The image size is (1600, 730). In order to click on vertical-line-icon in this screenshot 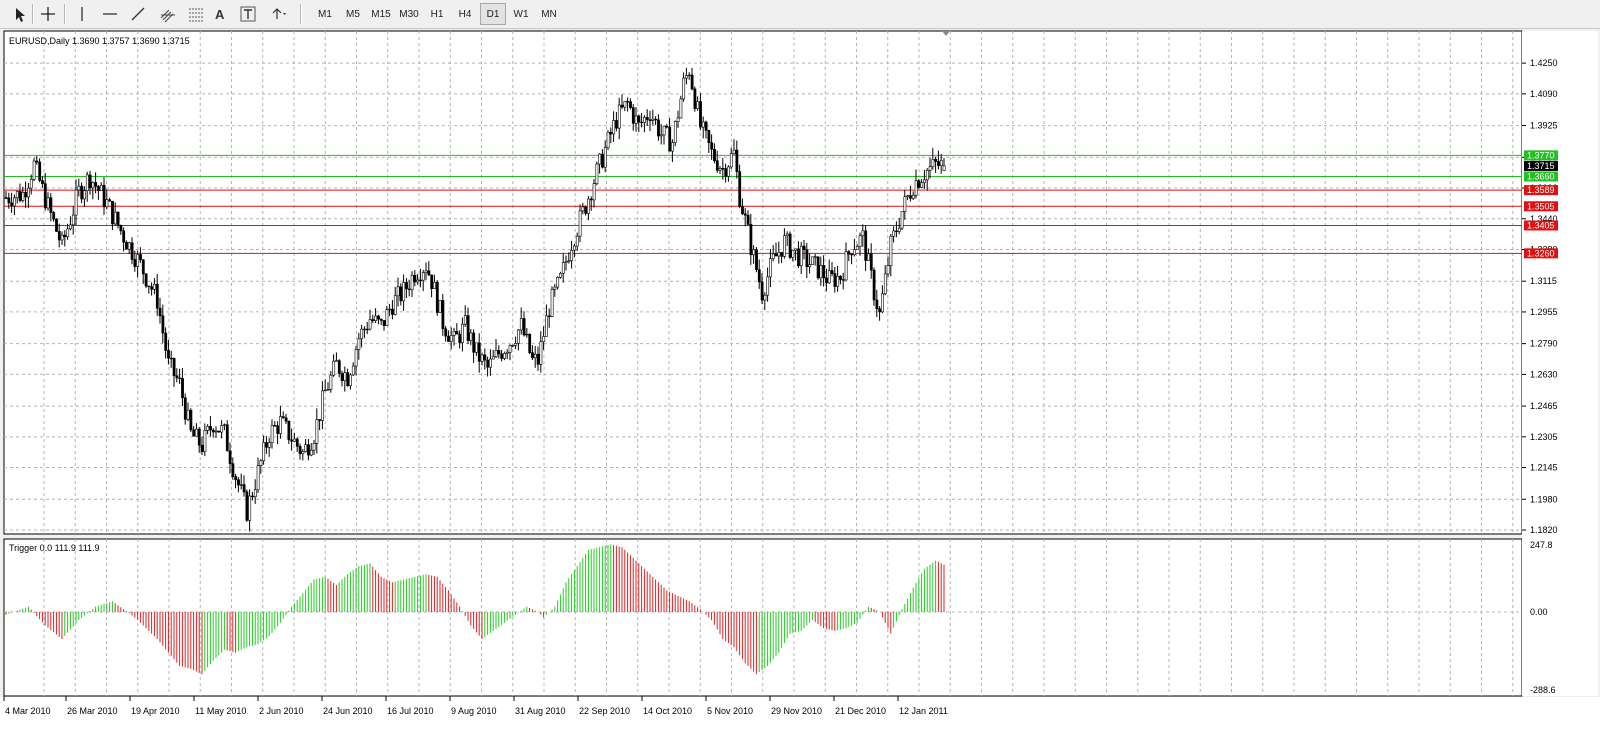, I will do `click(82, 14)`.